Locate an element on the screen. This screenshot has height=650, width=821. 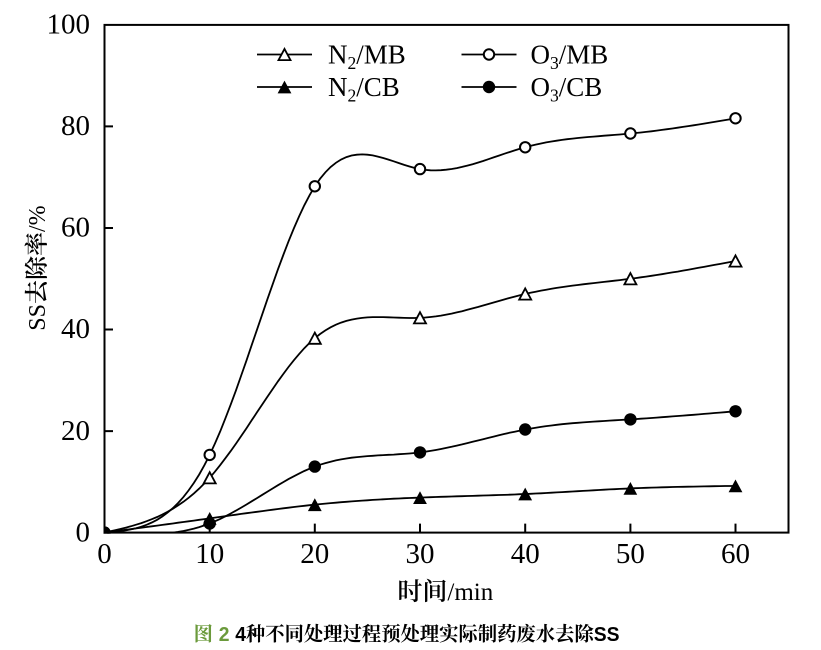
svg-text: 10 is located at coordinates (209, 554).